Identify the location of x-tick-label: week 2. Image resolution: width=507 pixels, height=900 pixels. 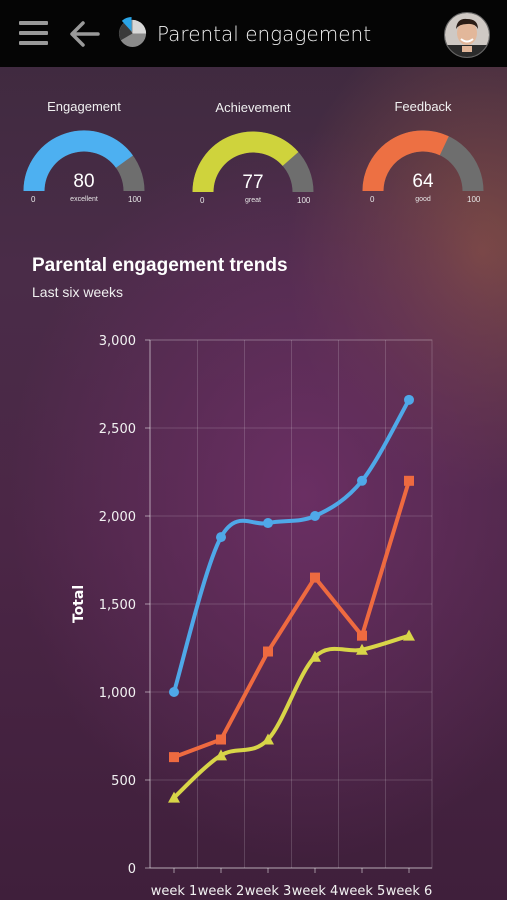
(221, 891).